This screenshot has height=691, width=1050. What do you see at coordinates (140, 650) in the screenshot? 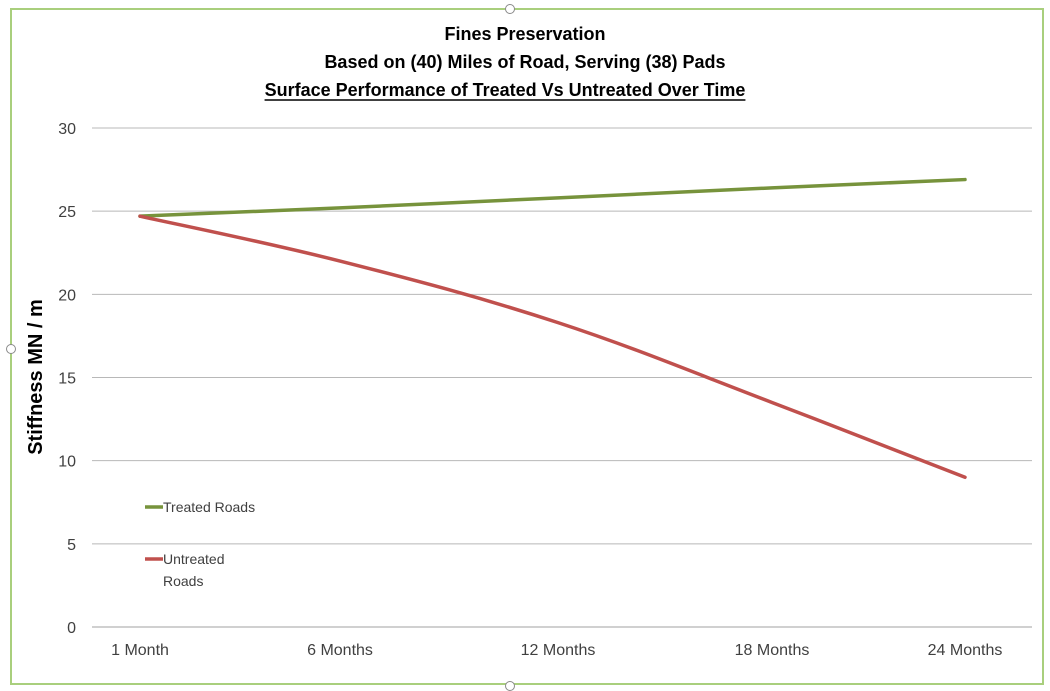
I see `x-tick-label: 1 Month` at bounding box center [140, 650].